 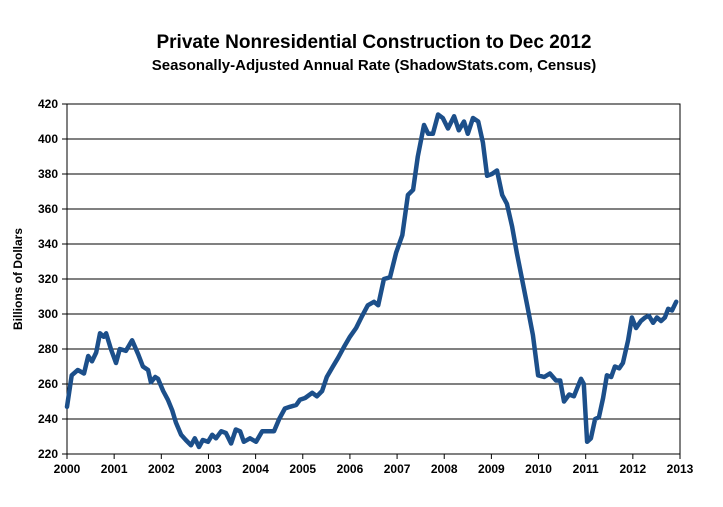 I want to click on x-tick-label: 2010, so click(x=538, y=469).